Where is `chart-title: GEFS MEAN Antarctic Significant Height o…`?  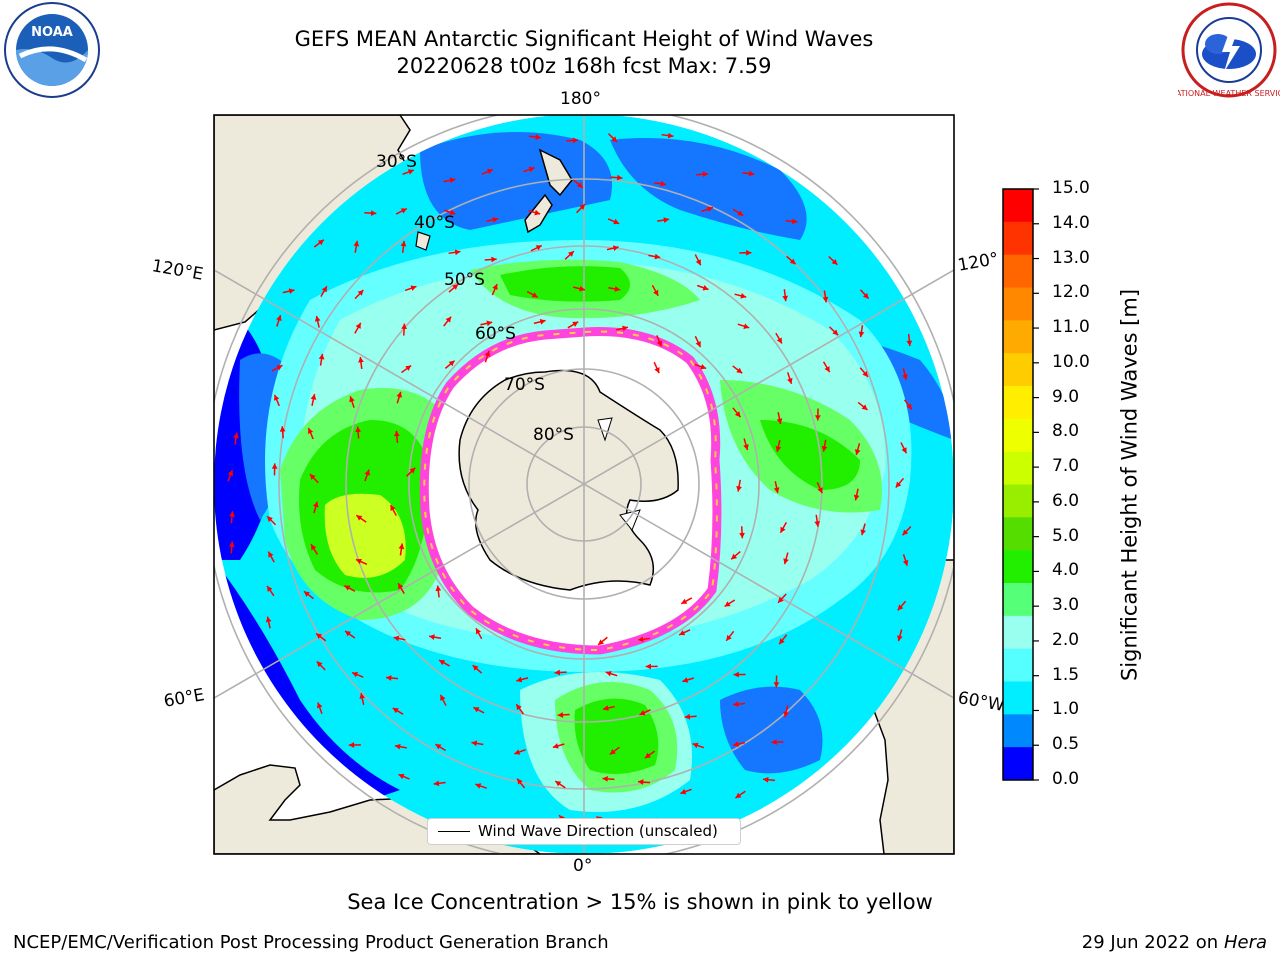 chart-title: GEFS MEAN Antarctic Significant Height o… is located at coordinates (584, 39).